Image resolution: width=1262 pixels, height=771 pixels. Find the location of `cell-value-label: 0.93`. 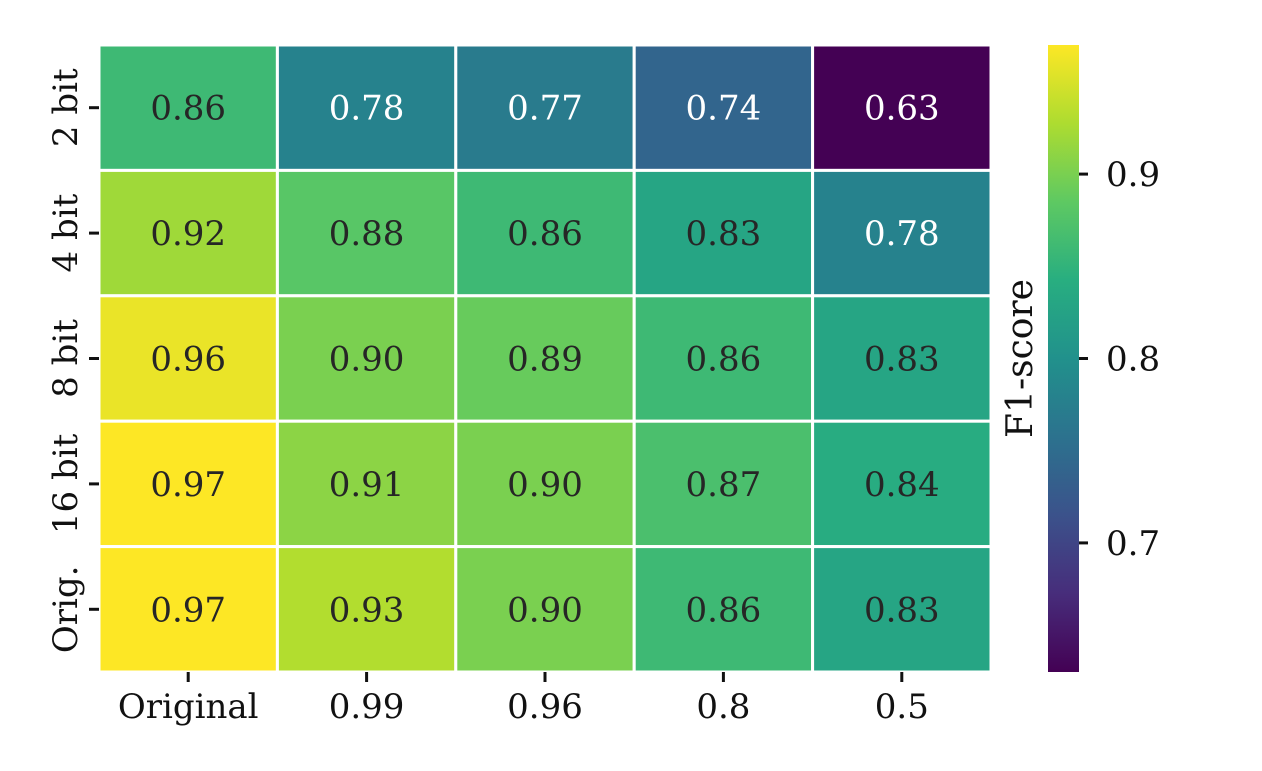

cell-value-label: 0.93 is located at coordinates (367, 610).